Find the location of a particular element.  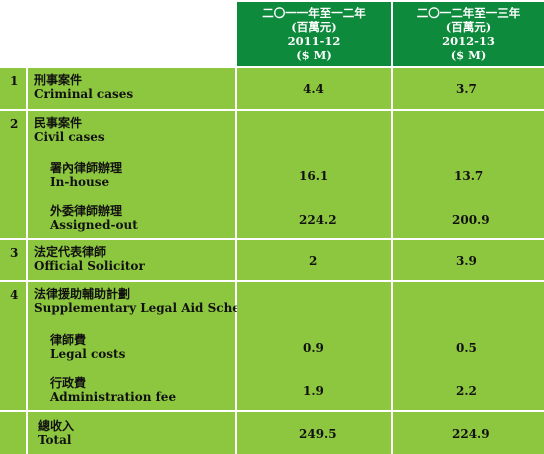

row2-sub1-label-en: In-house is located at coordinates (80, 182).